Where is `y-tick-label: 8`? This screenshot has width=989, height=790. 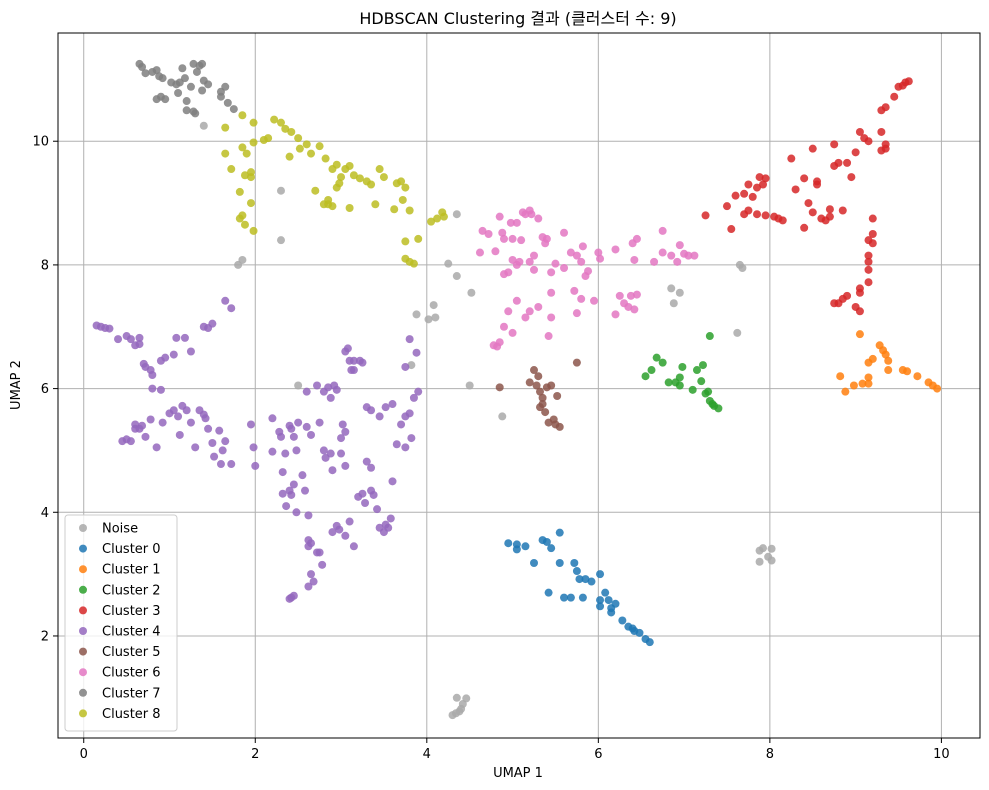 y-tick-label: 8 is located at coordinates (45, 265).